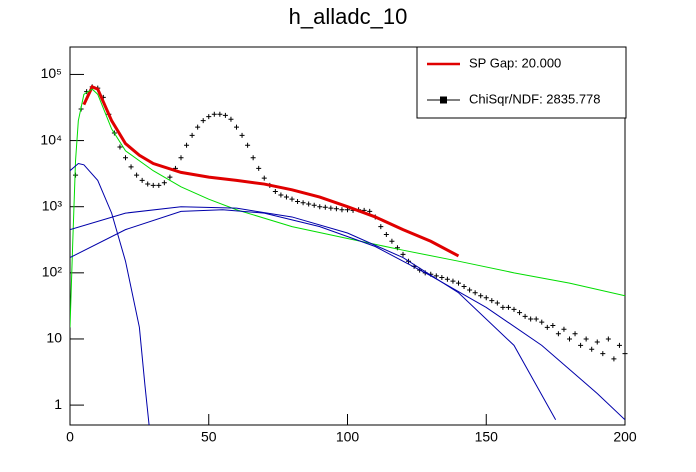 This screenshot has width=696, height=472. I want to click on x-tick-label: 100, so click(348, 437).